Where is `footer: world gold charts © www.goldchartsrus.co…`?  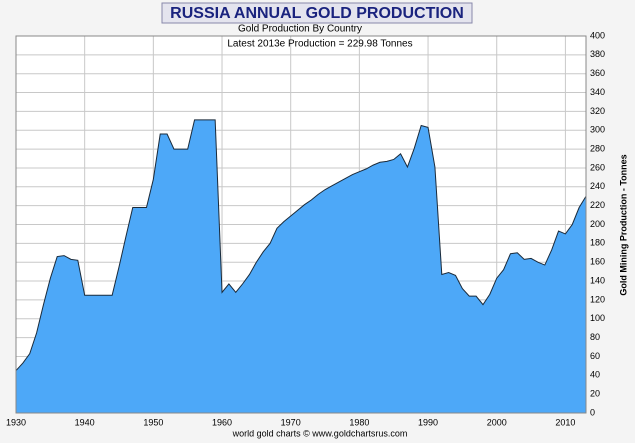
footer: world gold charts © www.goldchartsrus.co… is located at coordinates (320, 433).